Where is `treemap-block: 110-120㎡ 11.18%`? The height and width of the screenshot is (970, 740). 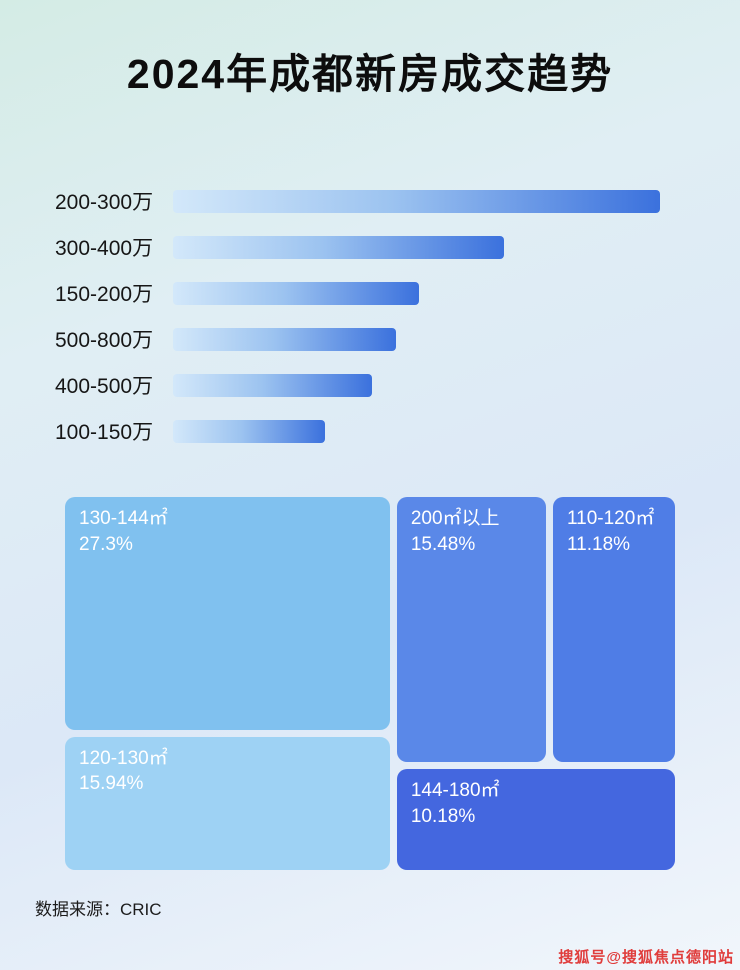 treemap-block: 110-120㎡ 11.18% is located at coordinates (614, 629).